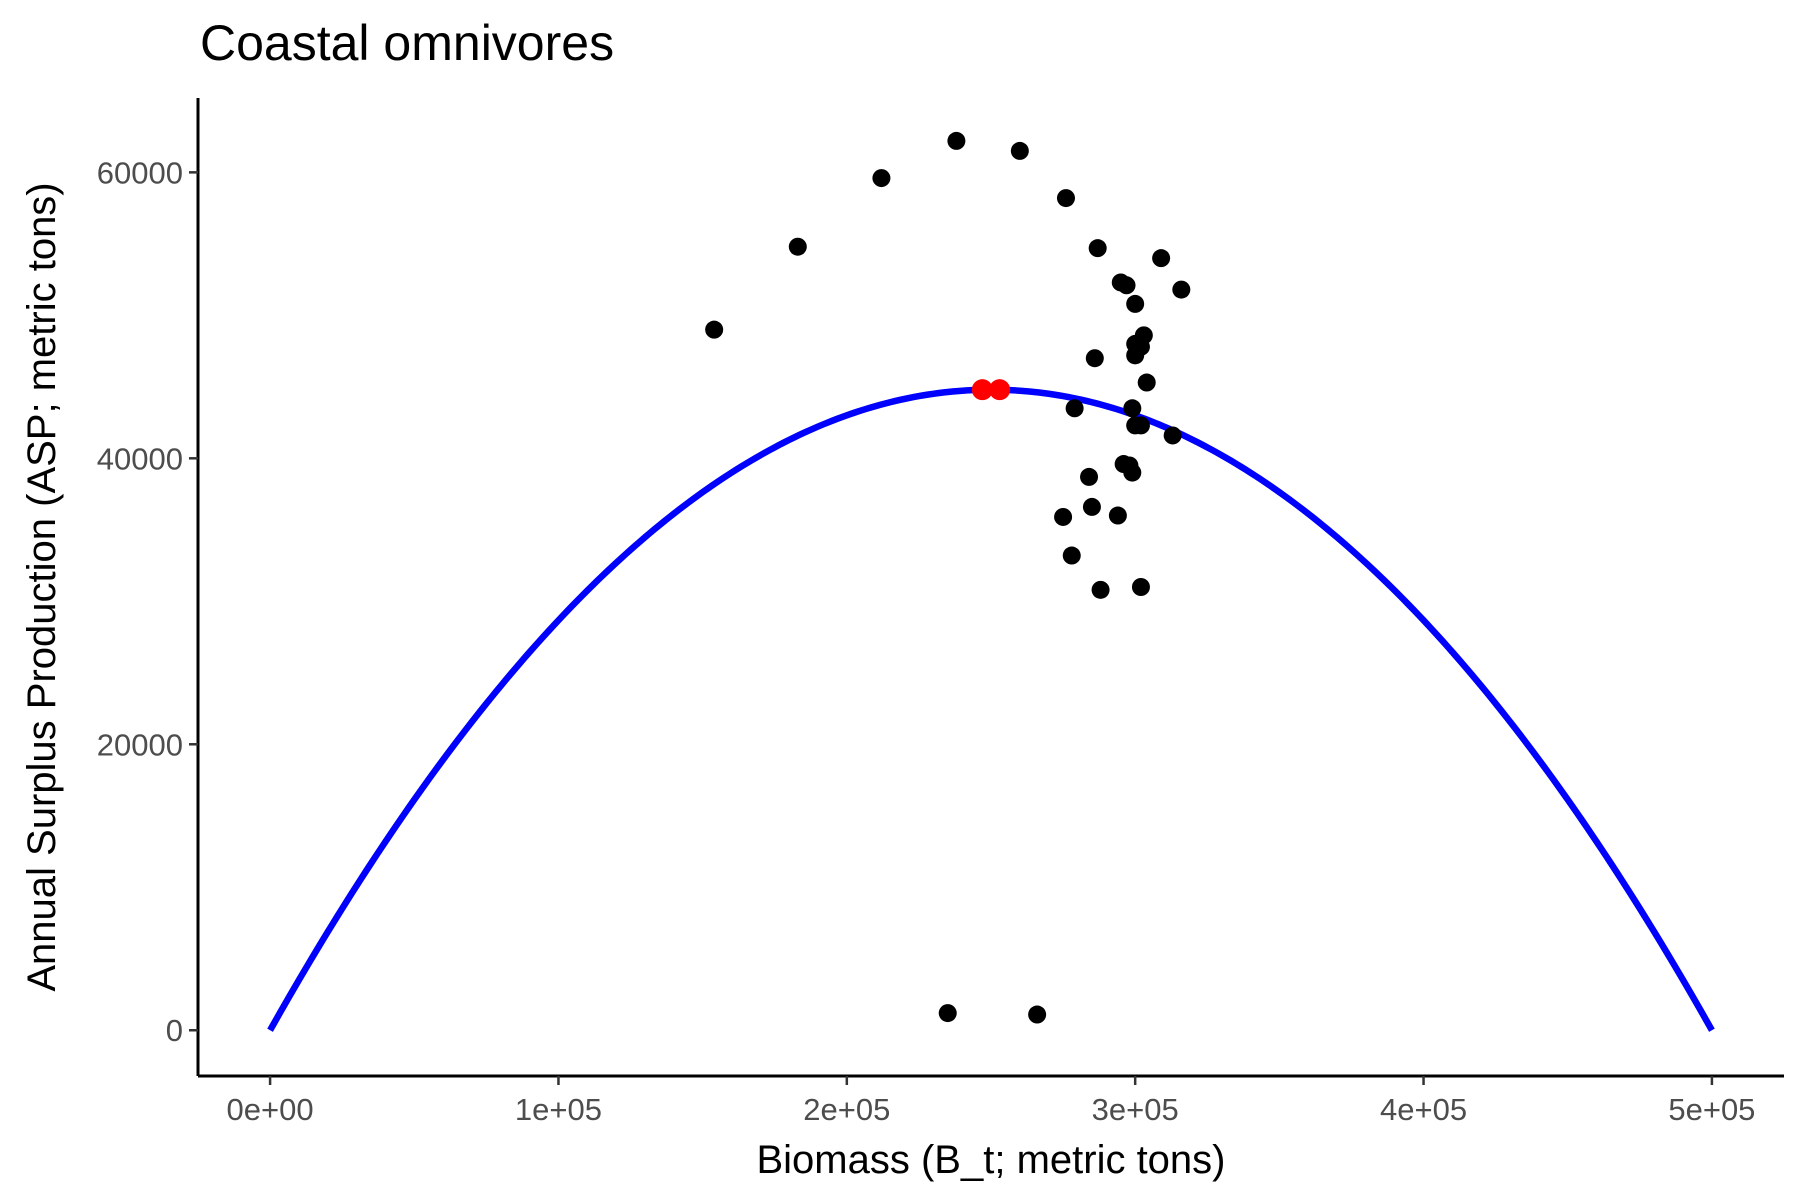 This screenshot has width=1800, height=1200. Describe the element at coordinates (1711, 1109) in the screenshot. I see `x-tick-label: 5e+05` at that location.